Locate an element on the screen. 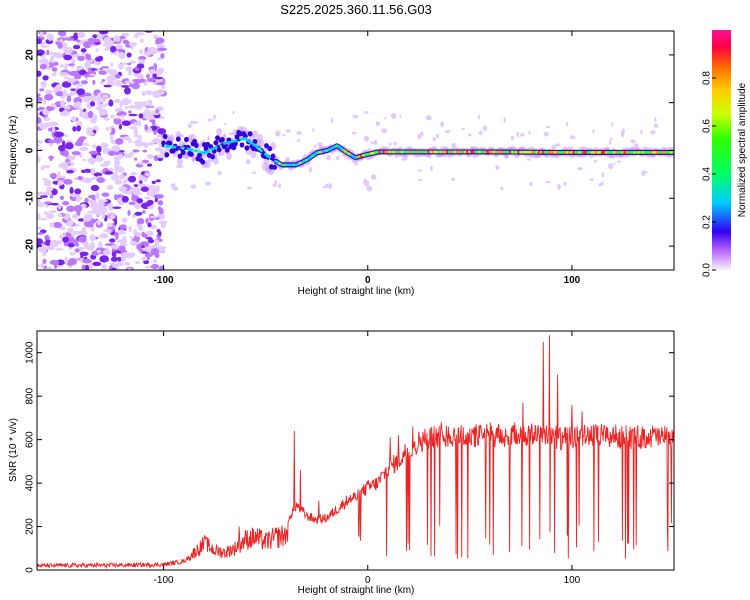 The image size is (750, 600). colorbar-ticks: 0.0 0.2 0.4 0.6 0.8 is located at coordinates (709, 174).